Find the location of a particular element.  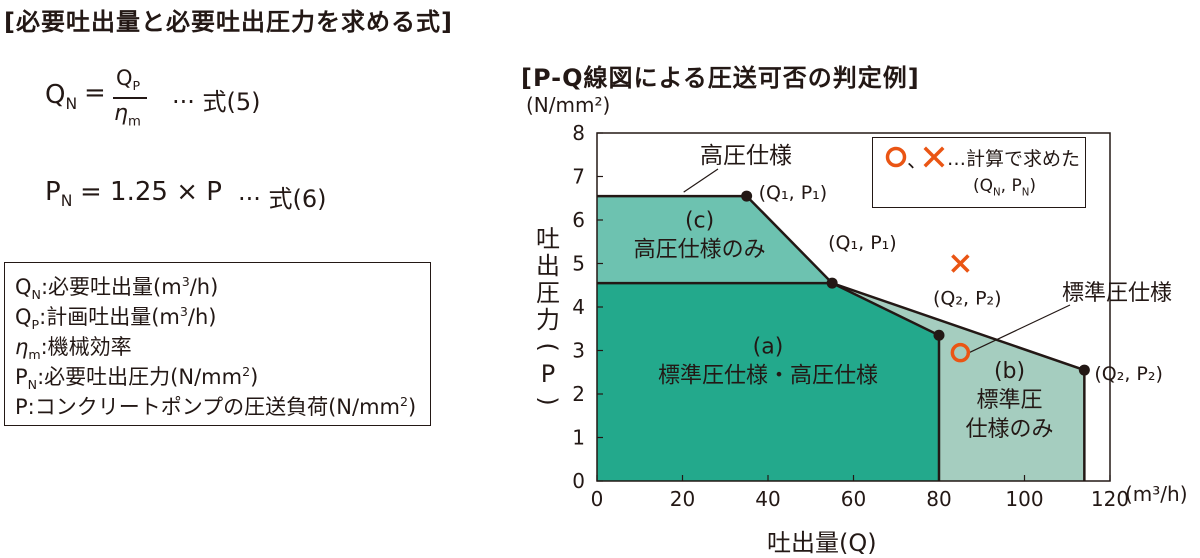

pq-curve-standard-pressure is located at coordinates (841, 381).